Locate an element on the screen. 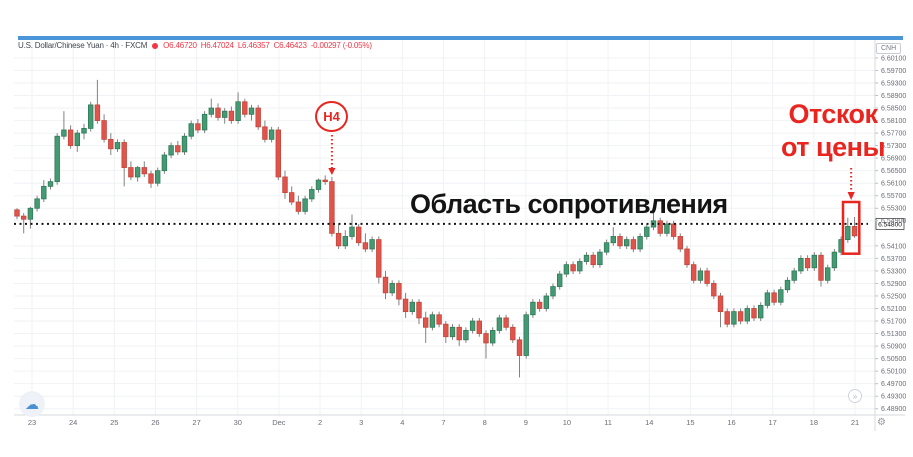  time-tick-label: 2 is located at coordinates (320, 422).